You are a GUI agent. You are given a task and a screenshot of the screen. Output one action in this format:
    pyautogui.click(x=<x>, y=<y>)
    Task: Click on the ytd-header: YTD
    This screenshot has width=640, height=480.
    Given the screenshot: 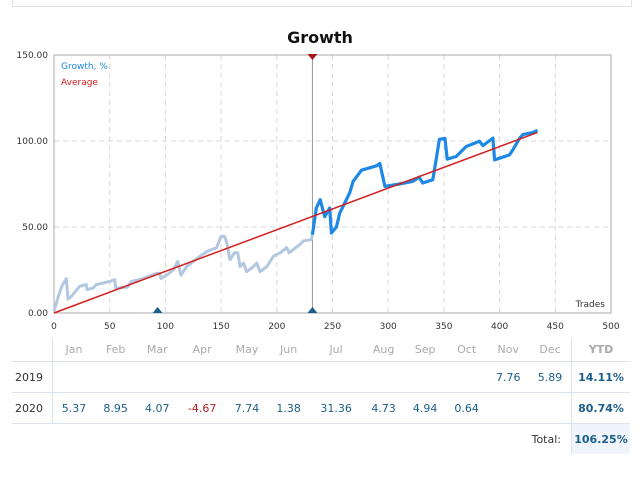 What is the action you would take?
    pyautogui.click(x=600, y=350)
    